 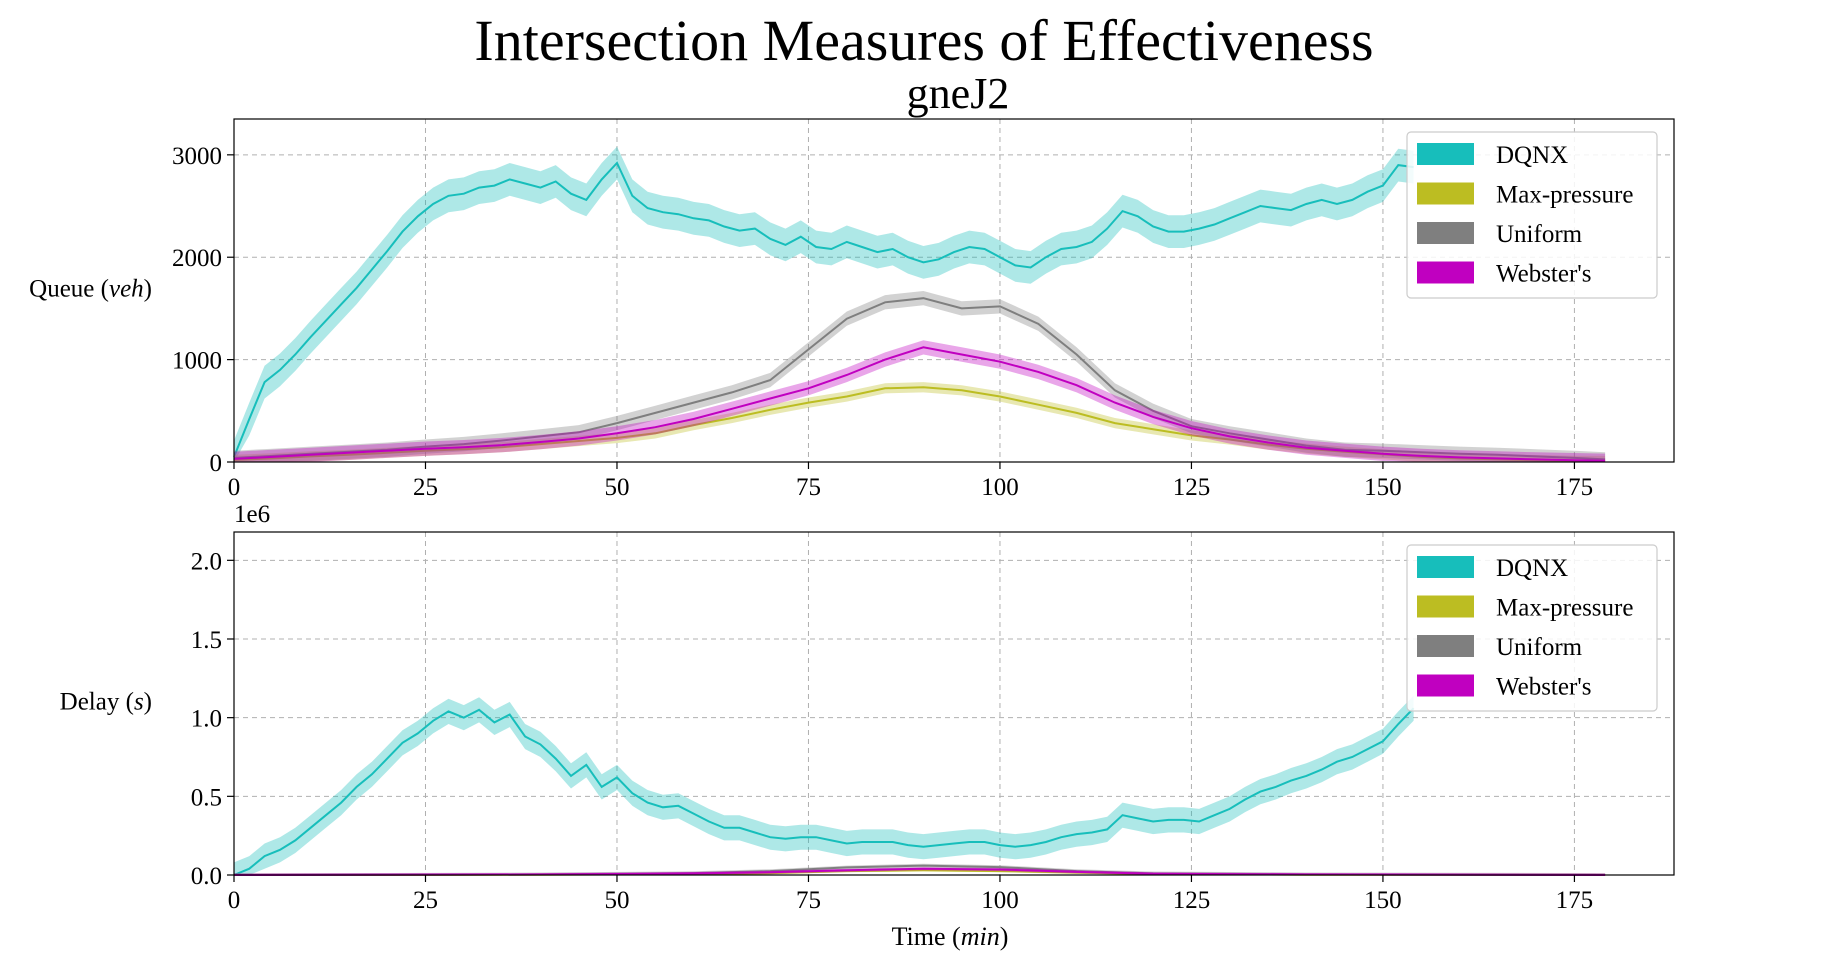 What do you see at coordinates (206, 640) in the screenshot?
I see `y-tick-label: 1.5` at bounding box center [206, 640].